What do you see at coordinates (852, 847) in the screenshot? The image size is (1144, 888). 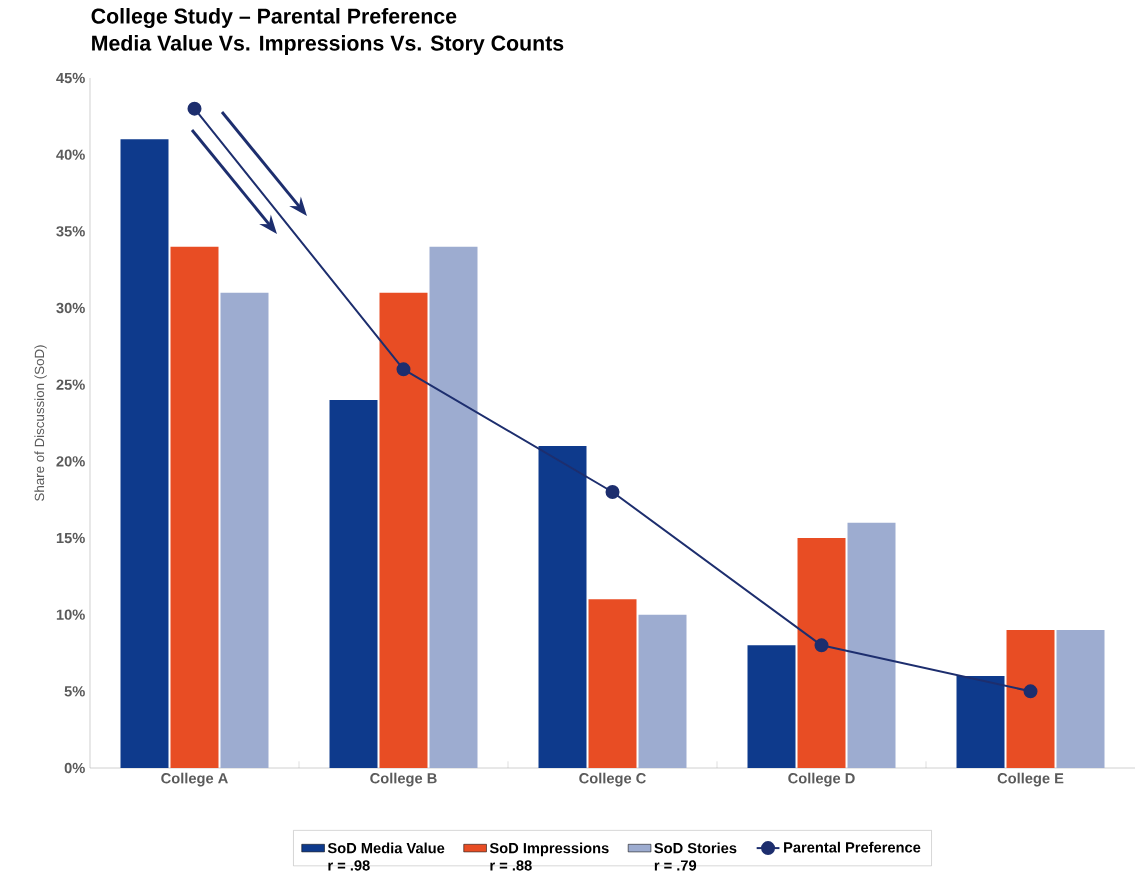 I see `legend-label: Parental Preference` at bounding box center [852, 847].